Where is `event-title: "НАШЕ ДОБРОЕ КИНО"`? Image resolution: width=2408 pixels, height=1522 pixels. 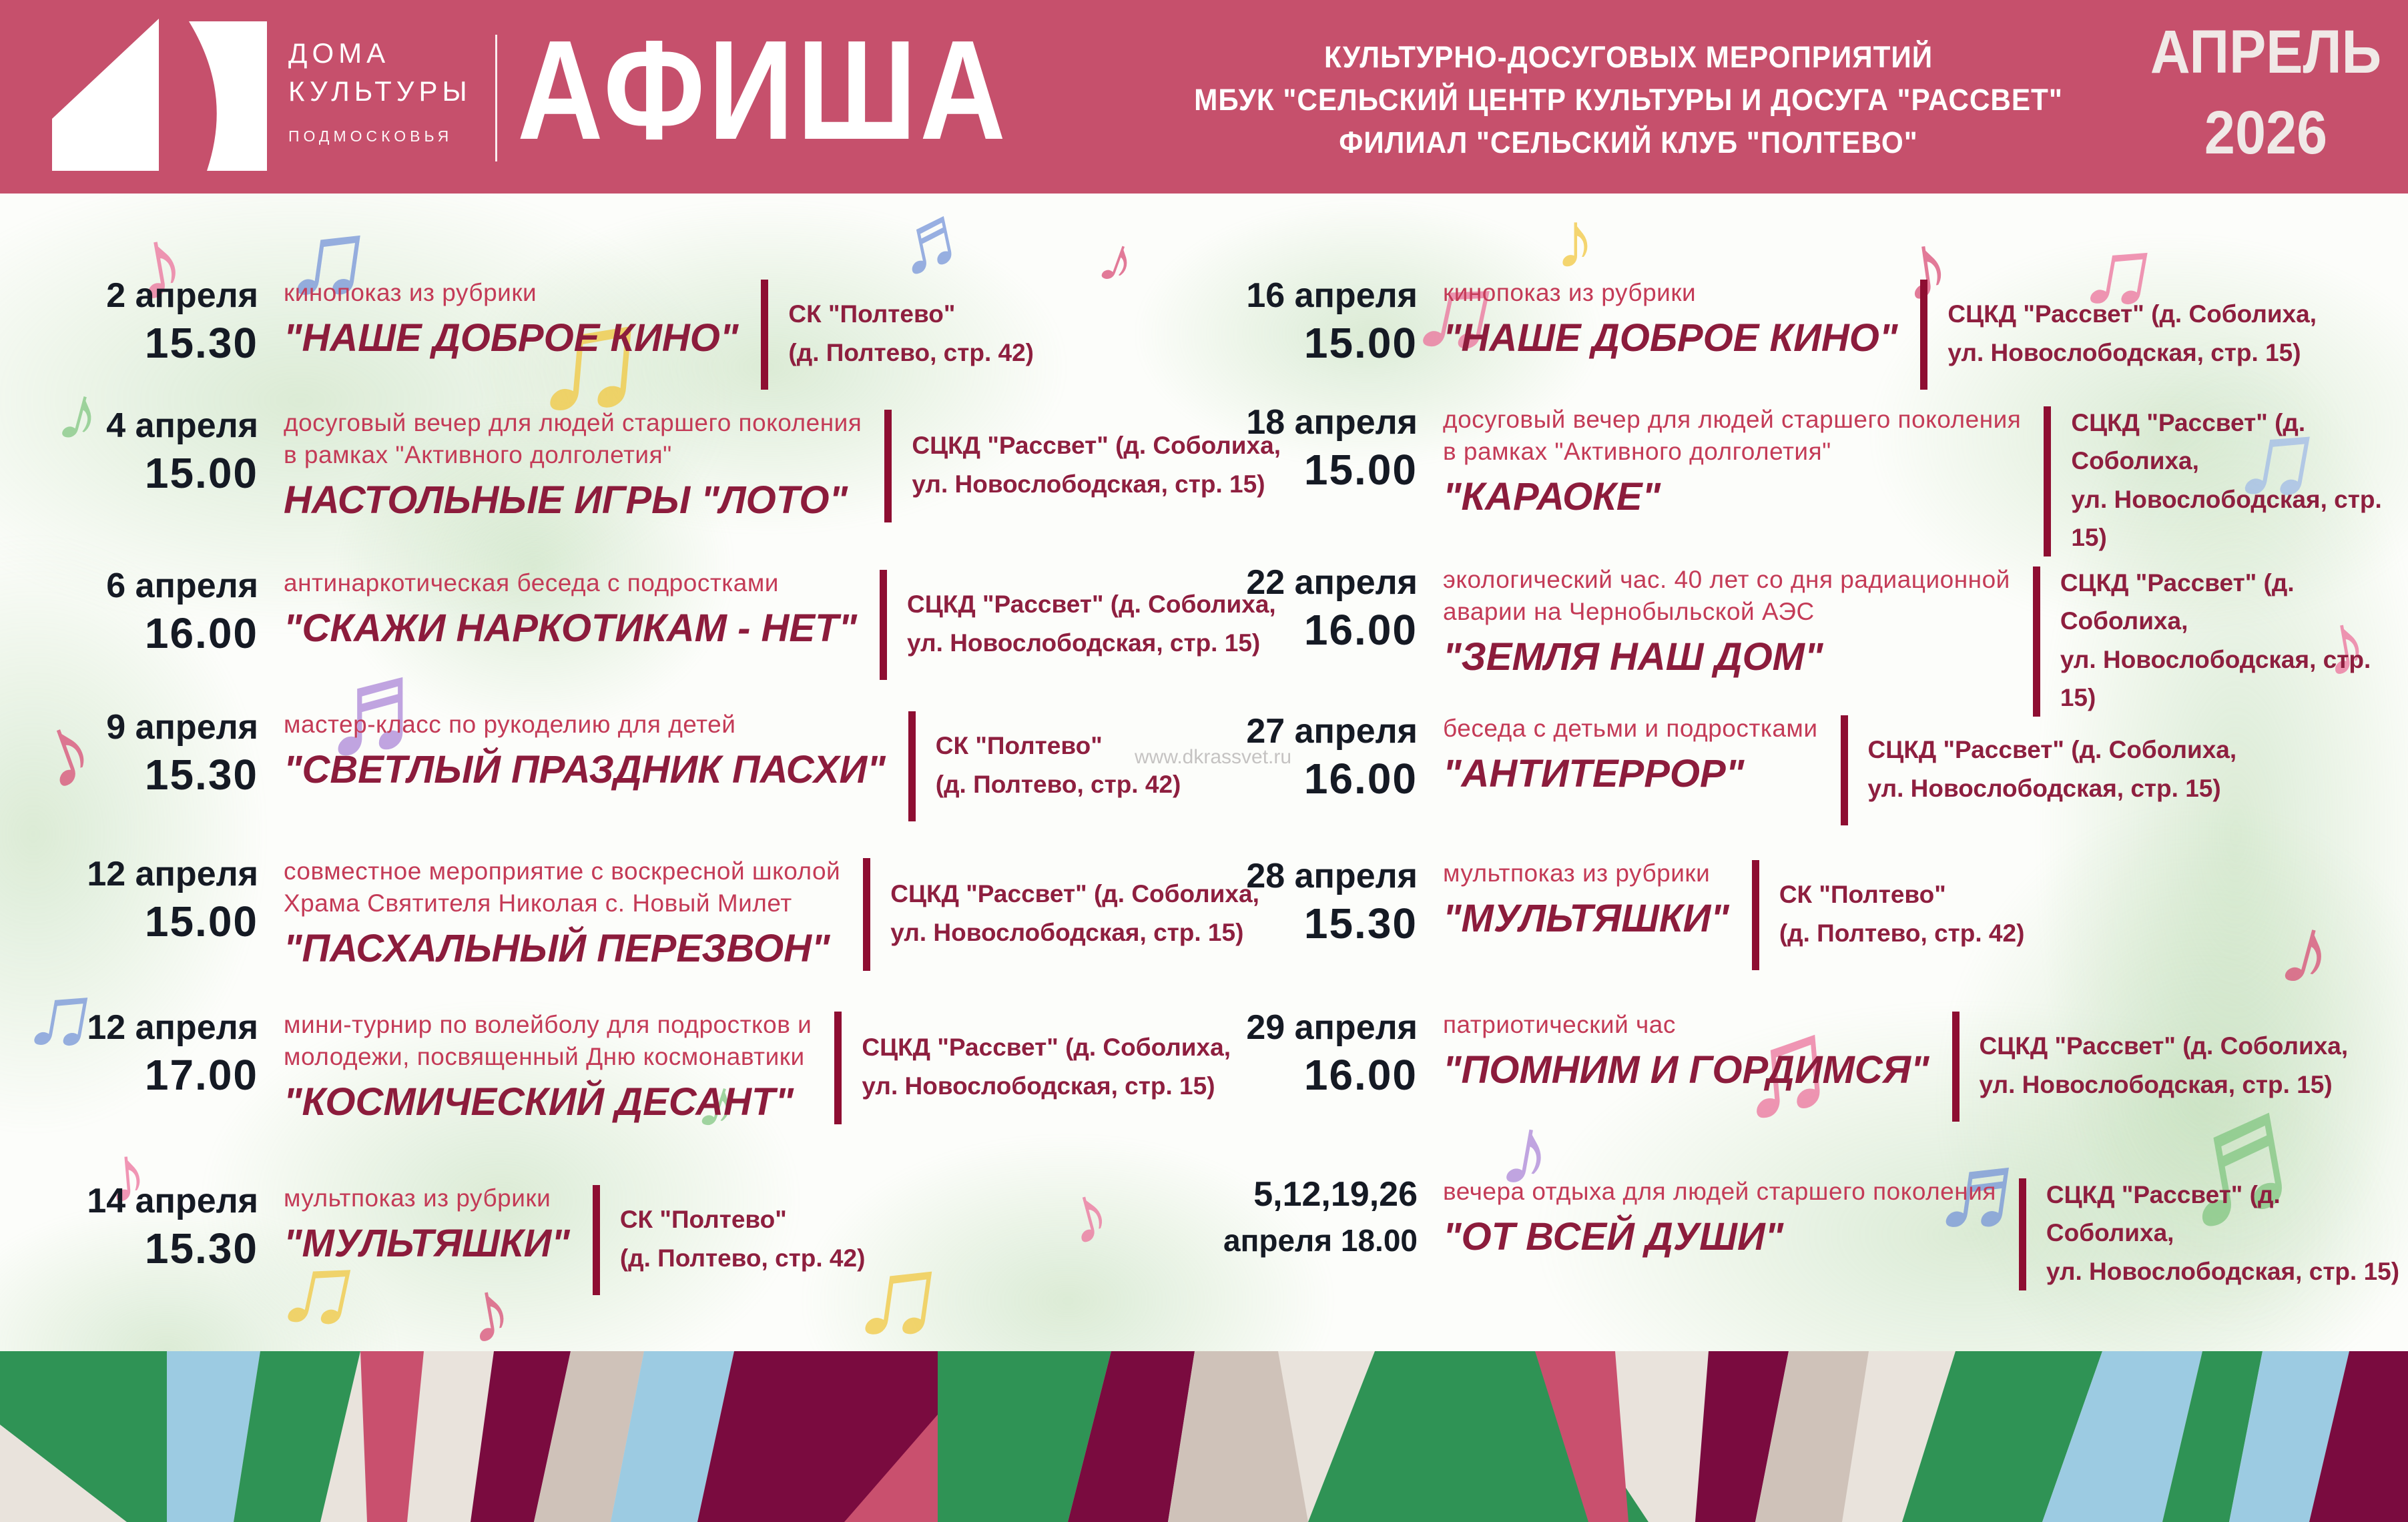 event-title: "НАШЕ ДОБРОЕ КИНО" is located at coordinates (1670, 338).